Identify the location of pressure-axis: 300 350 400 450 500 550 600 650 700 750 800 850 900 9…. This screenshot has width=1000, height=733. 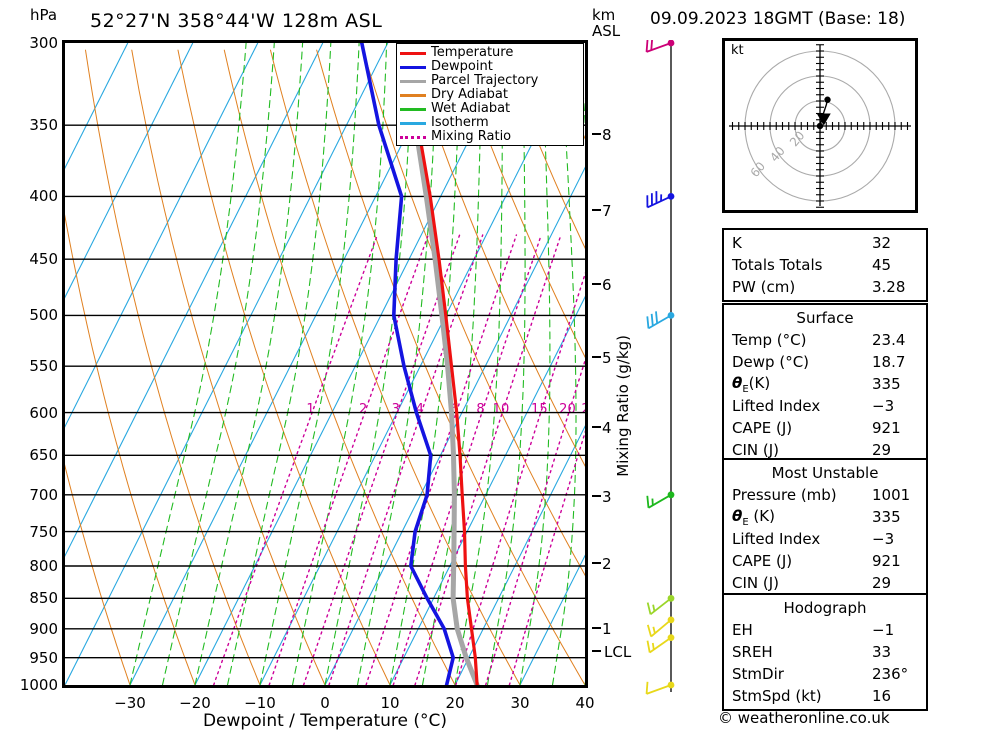
(29, 364).